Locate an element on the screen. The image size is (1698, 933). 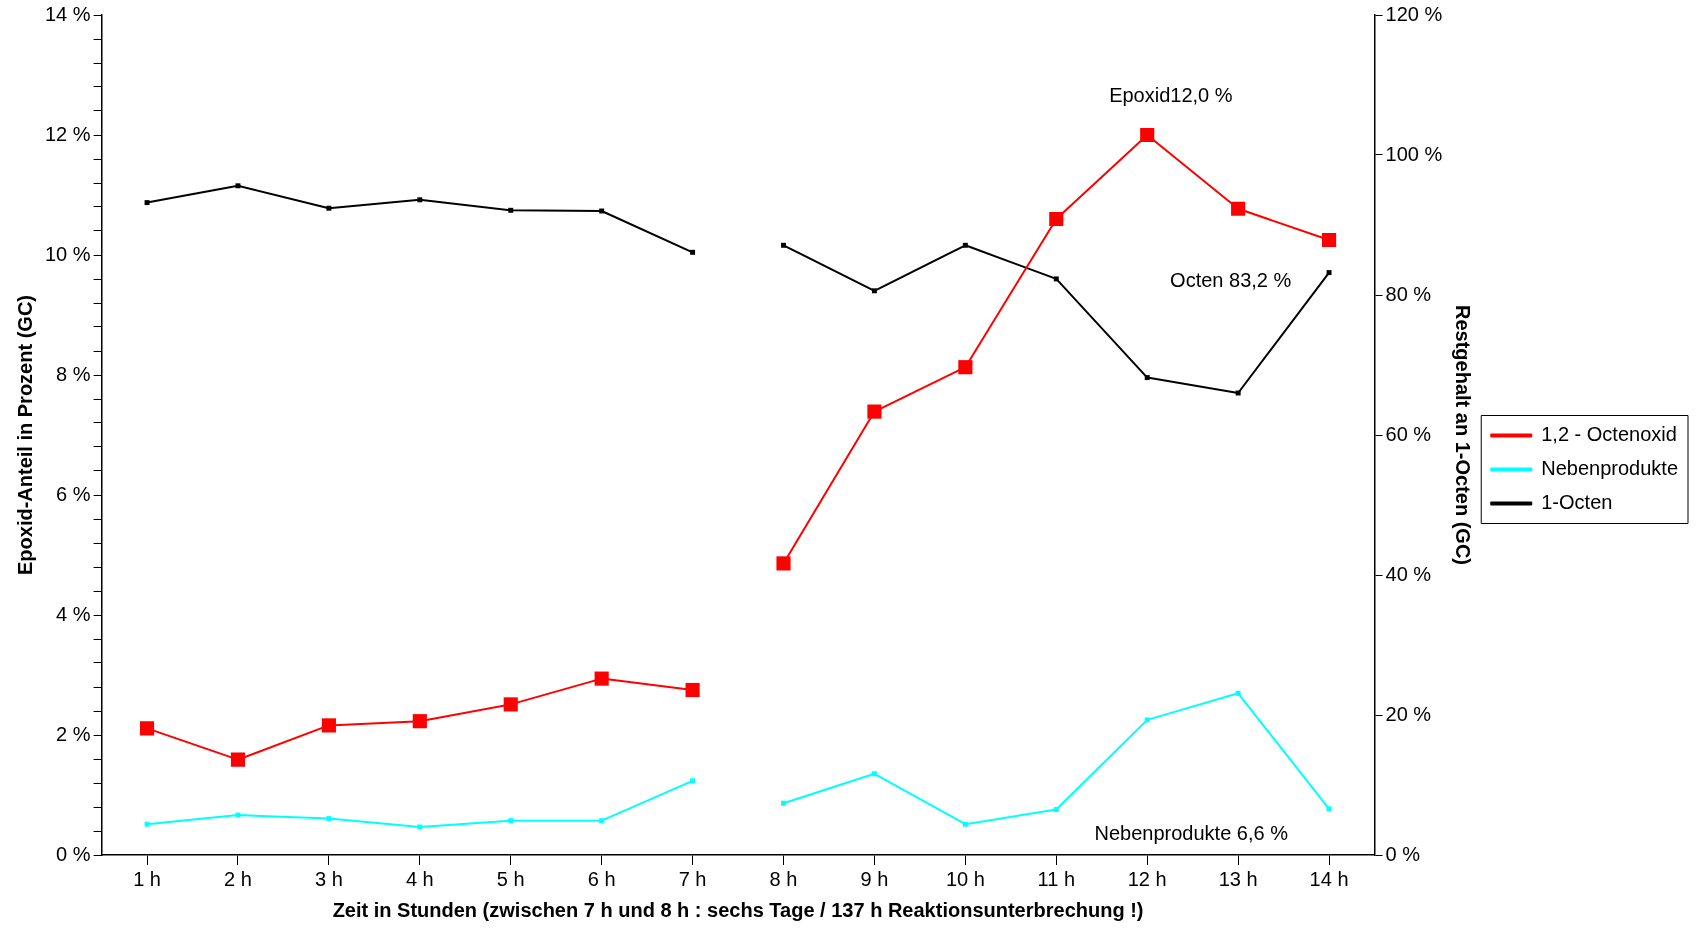
y-tick-label: 8 % is located at coordinates (73, 373).